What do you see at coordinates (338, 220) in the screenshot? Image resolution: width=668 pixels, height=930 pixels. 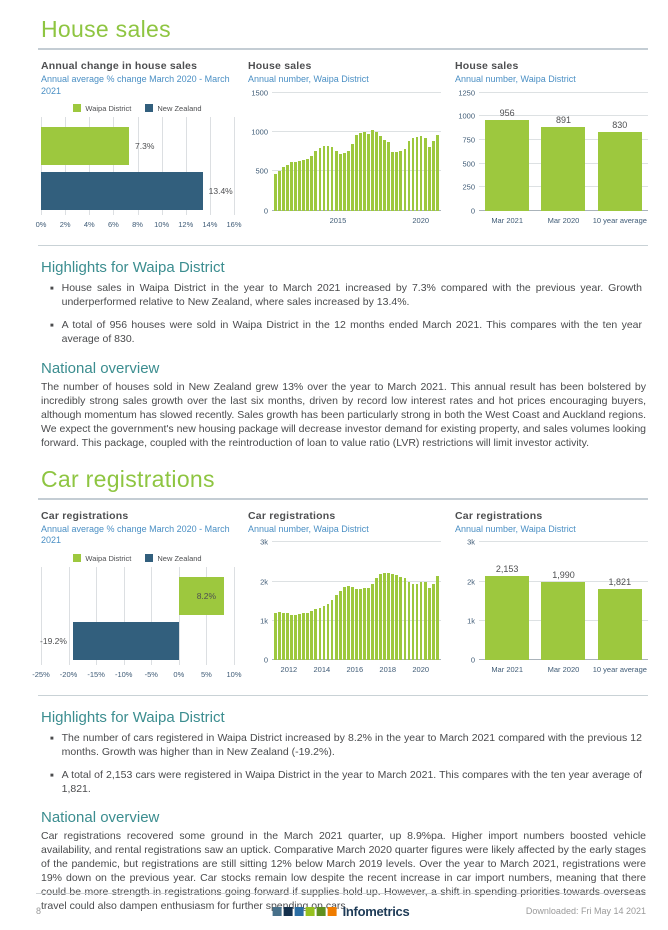 I see `x-tick-label: 2015` at bounding box center [338, 220].